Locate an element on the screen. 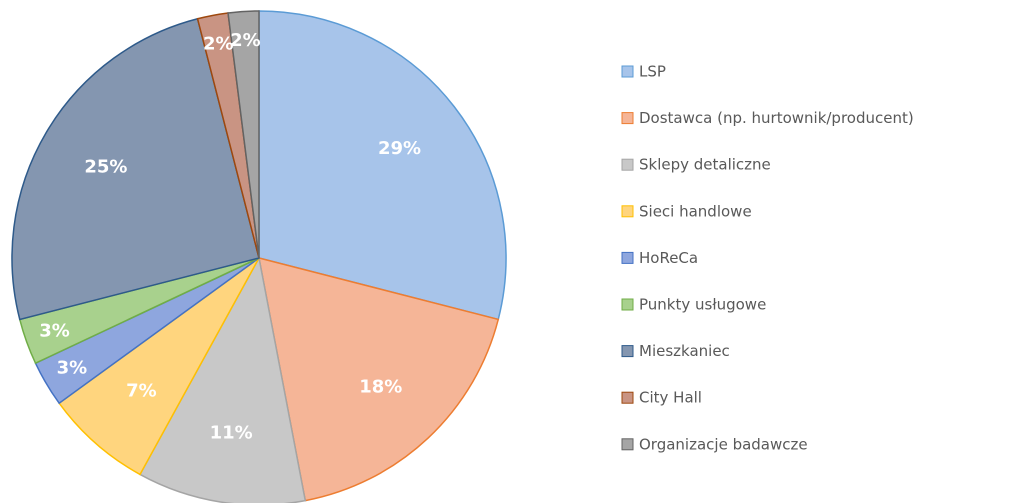 This screenshot has width=1025, height=503. legend-label: HoReCa is located at coordinates (668, 258).